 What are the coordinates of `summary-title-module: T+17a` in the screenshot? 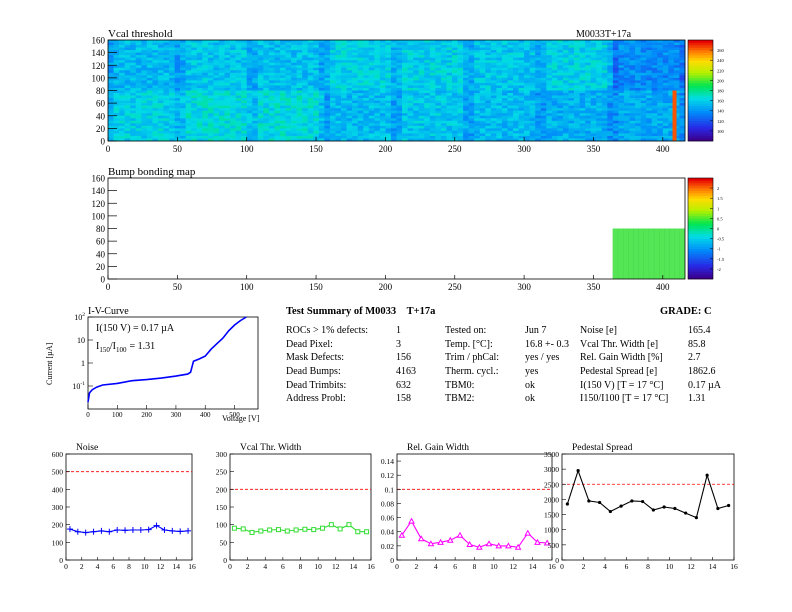 It's located at (421, 311).